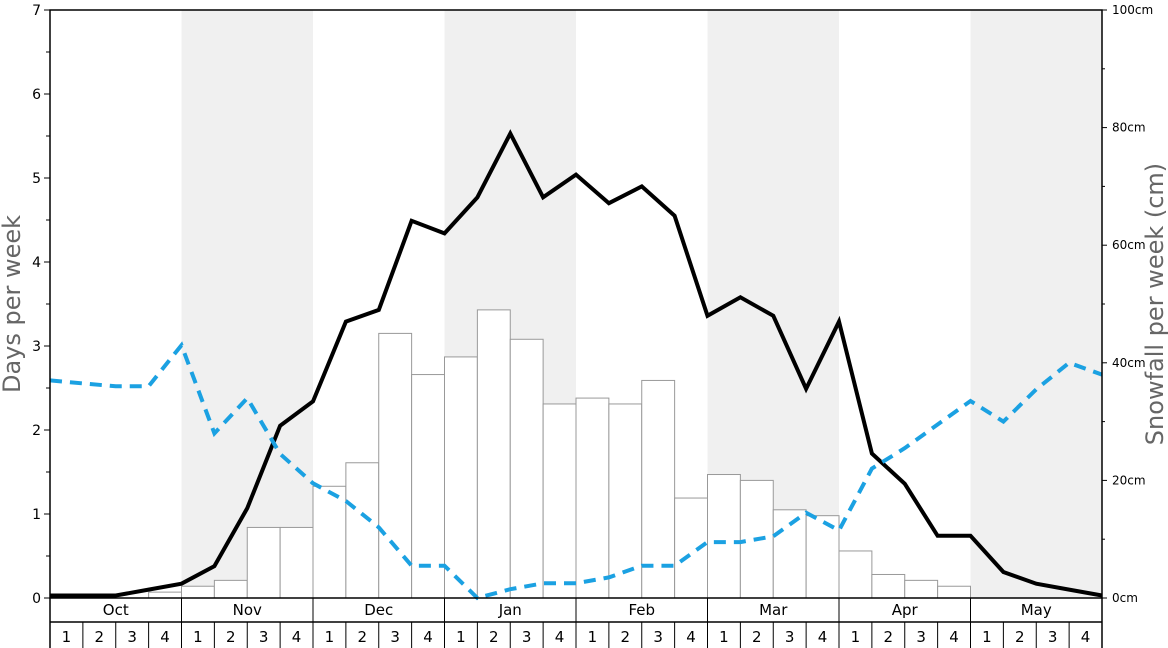 This screenshot has width=1168, height=648. What do you see at coordinates (1154, 304) in the screenshot?
I see `y-axis-right-title: Snowfall per week (cm)` at bounding box center [1154, 304].